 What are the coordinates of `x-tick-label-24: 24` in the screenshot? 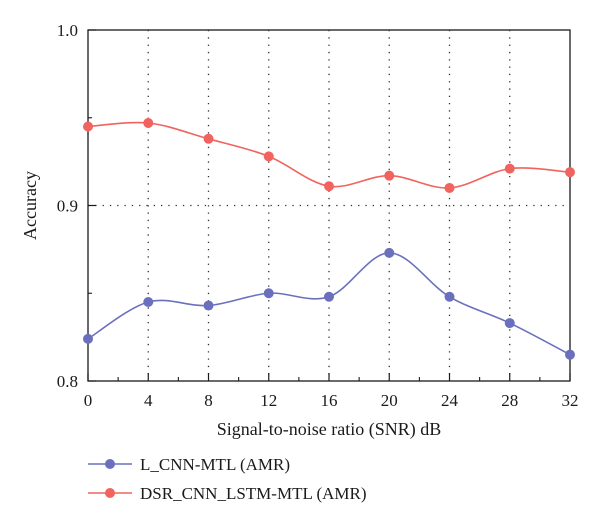 It's located at (450, 400).